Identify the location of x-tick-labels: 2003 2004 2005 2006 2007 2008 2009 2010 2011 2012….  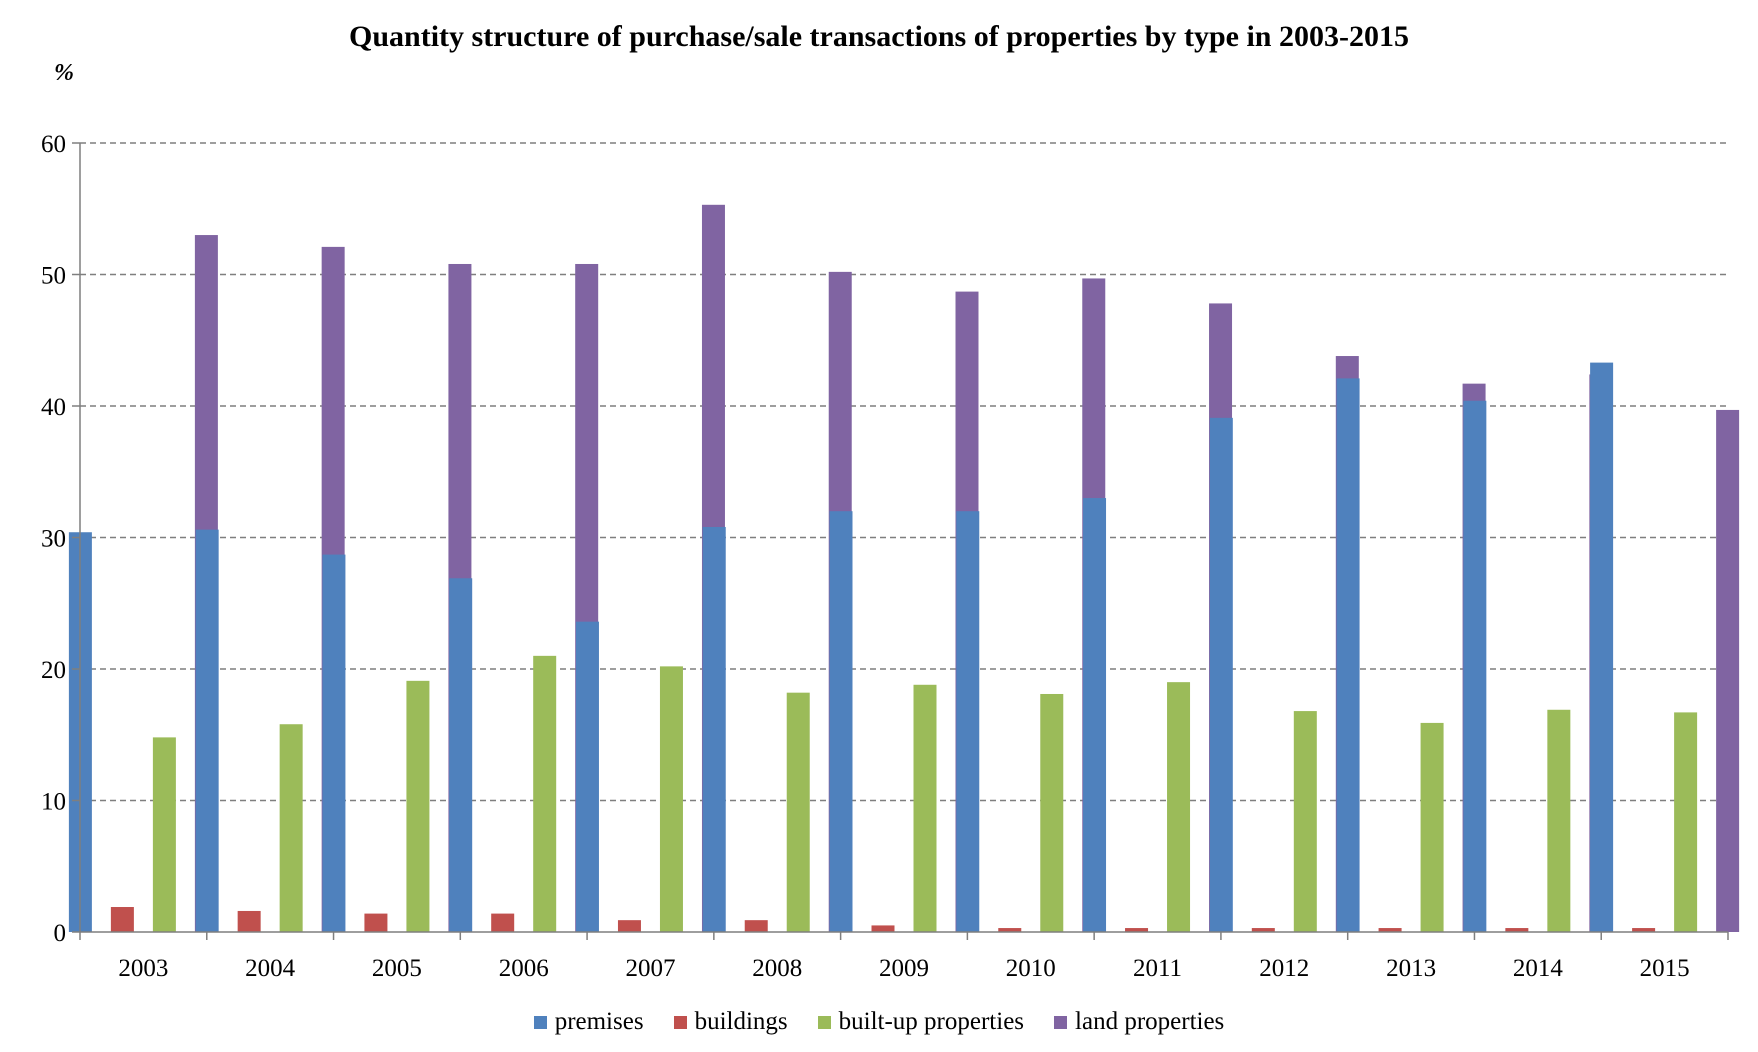
(903, 968).